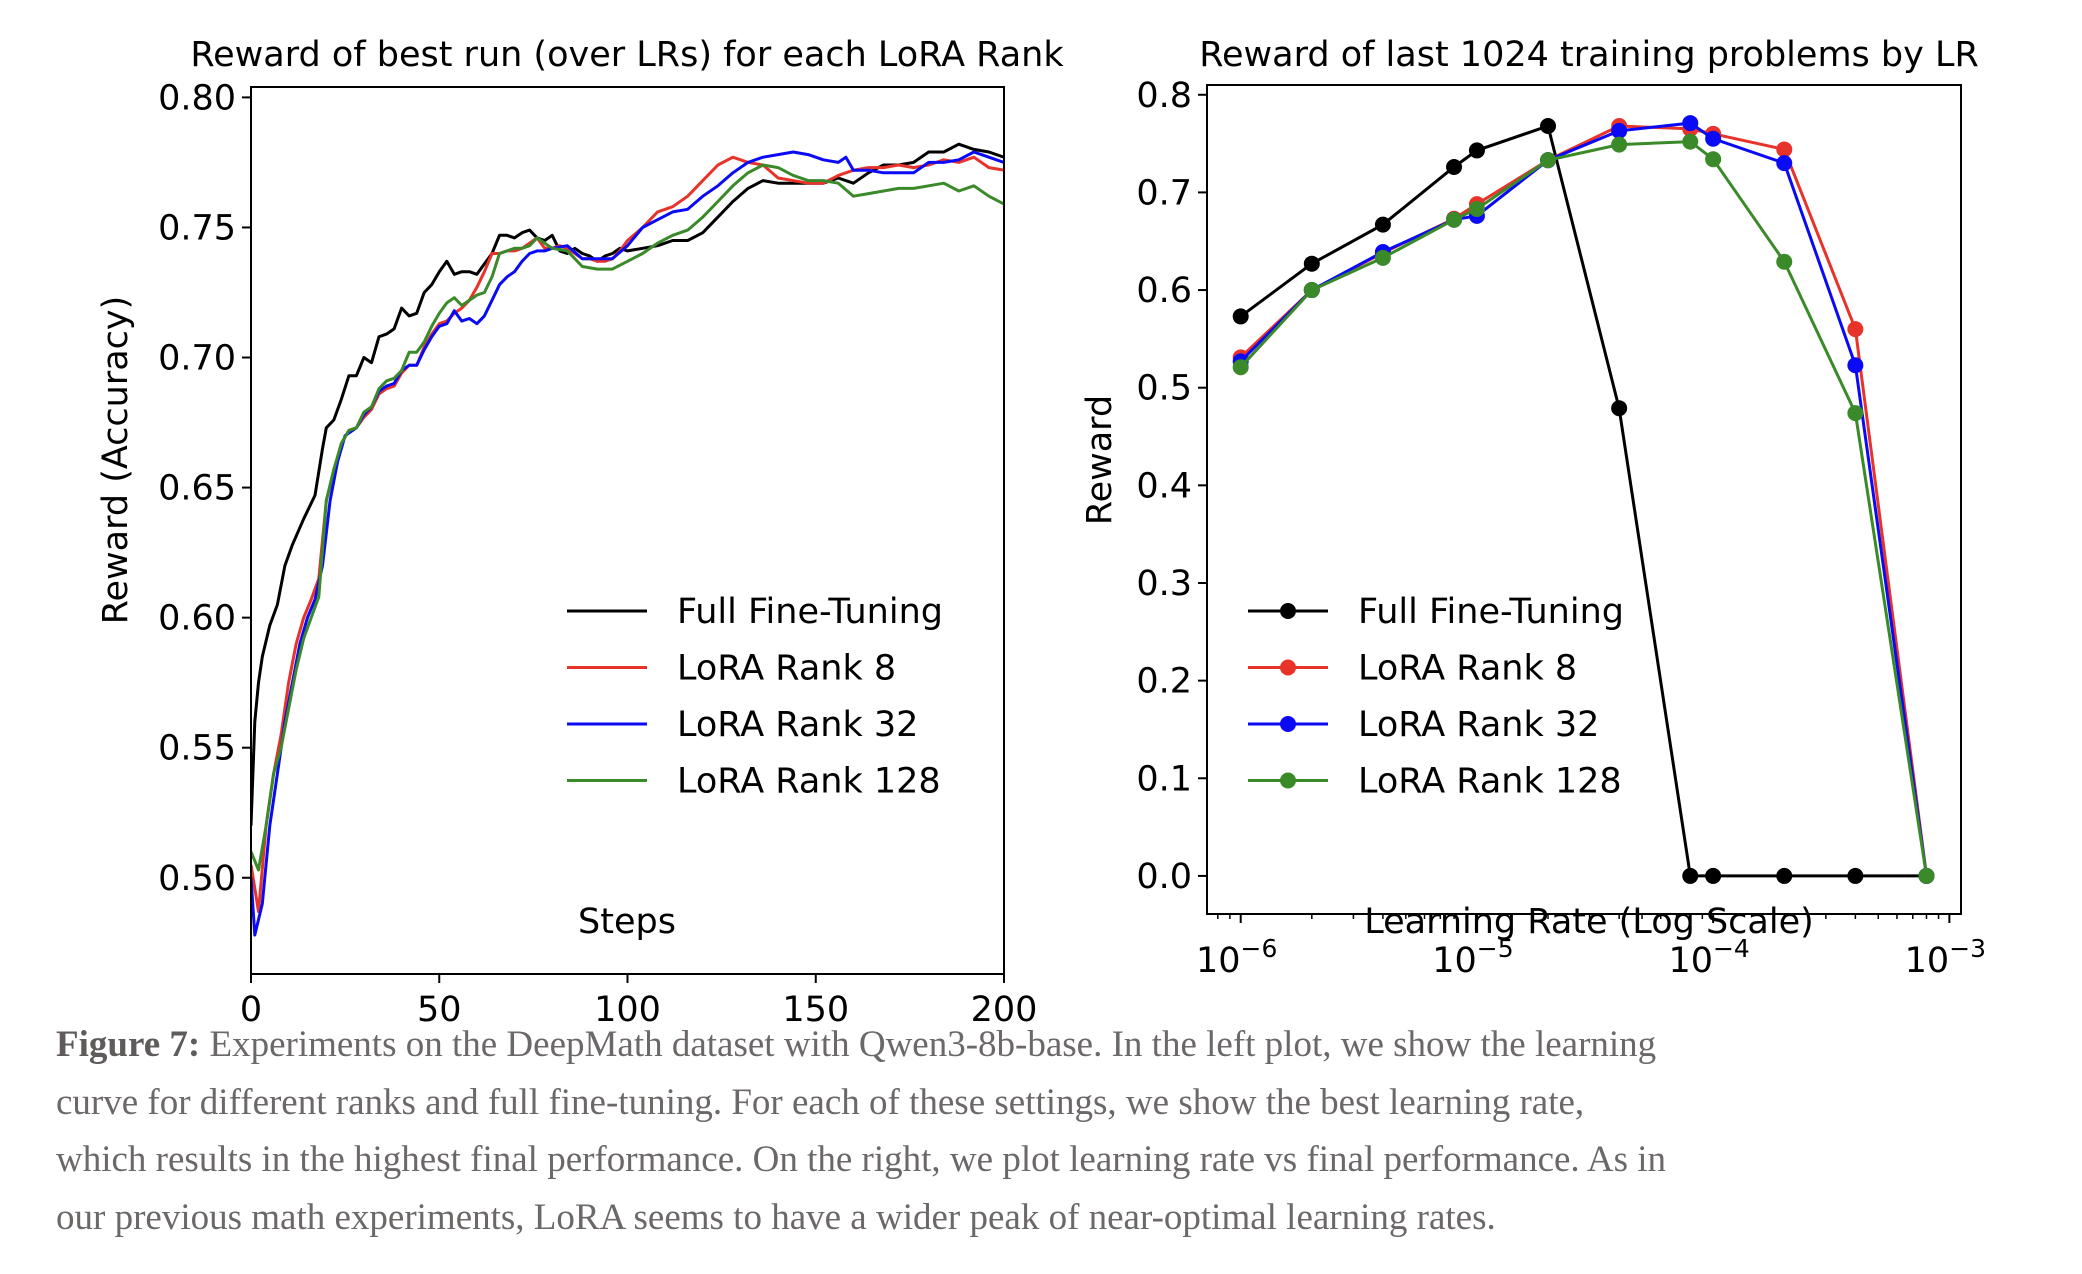  Describe the element at coordinates (197, 98) in the screenshot. I see `left-y-tick-label: 0.80` at that location.